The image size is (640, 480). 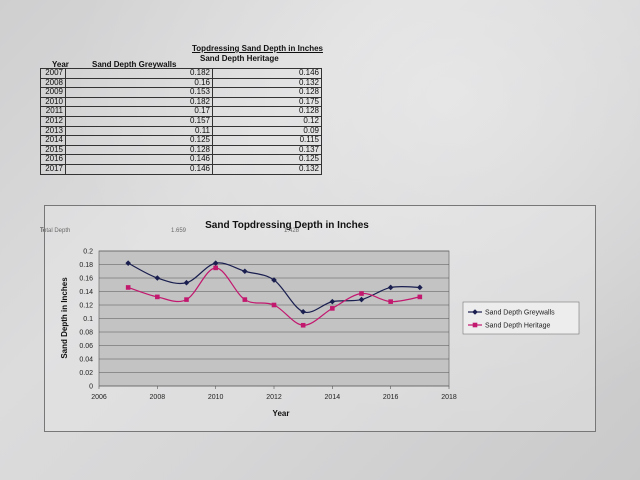 I want to click on greywalls-cell: 0.153, so click(x=139, y=92).